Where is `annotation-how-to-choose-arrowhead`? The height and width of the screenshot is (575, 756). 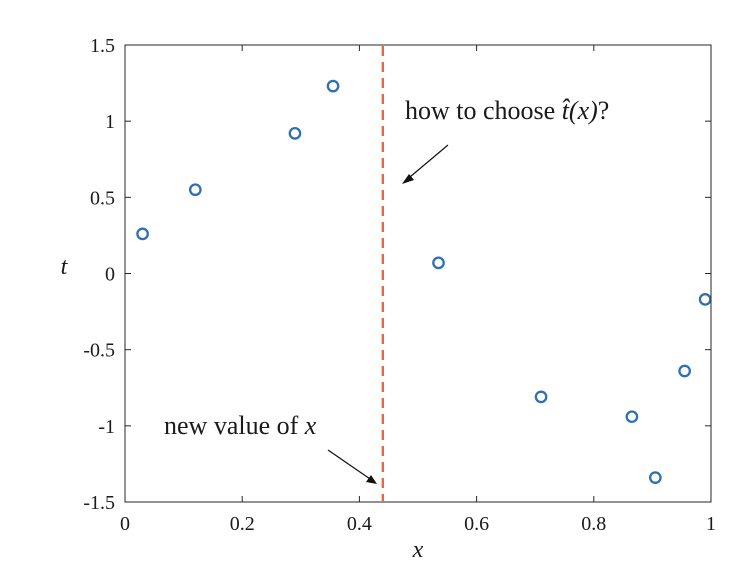 annotation-how-to-choose-arrowhead is located at coordinates (408, 179).